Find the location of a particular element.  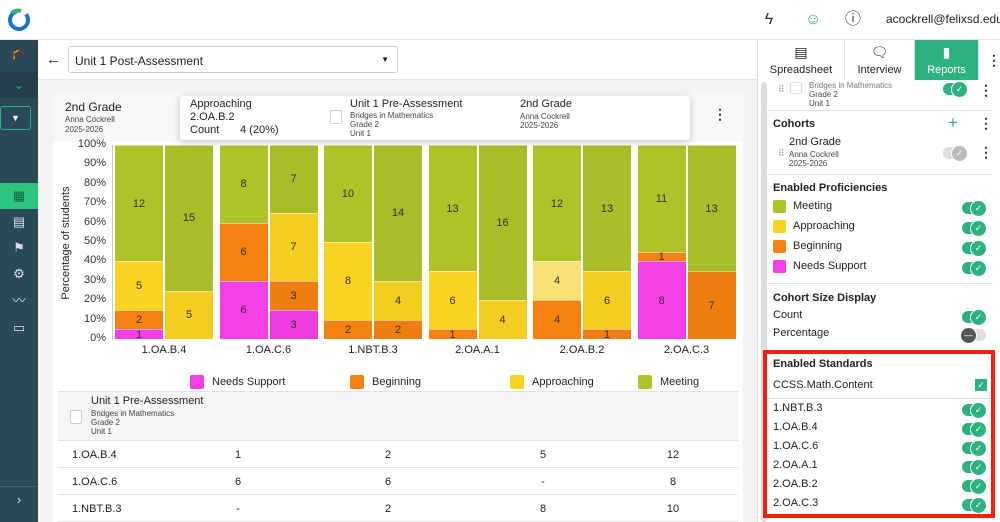

bar-segment-meeting: 7 is located at coordinates (293, 179).